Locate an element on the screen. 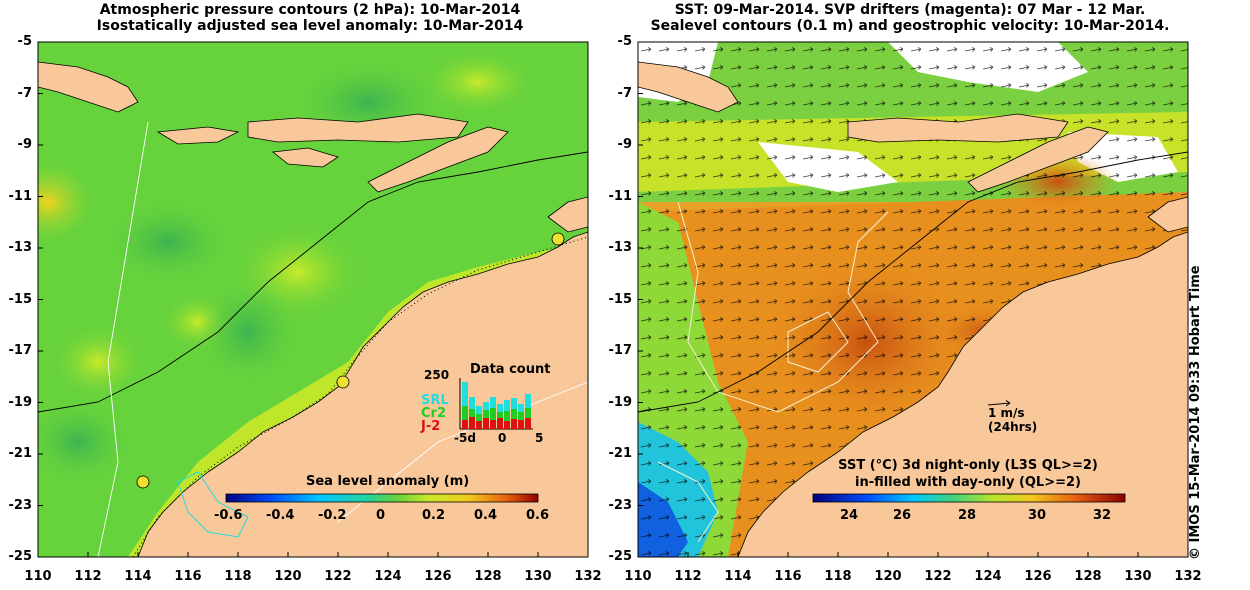  data-count-inset is located at coordinates (496, 404).